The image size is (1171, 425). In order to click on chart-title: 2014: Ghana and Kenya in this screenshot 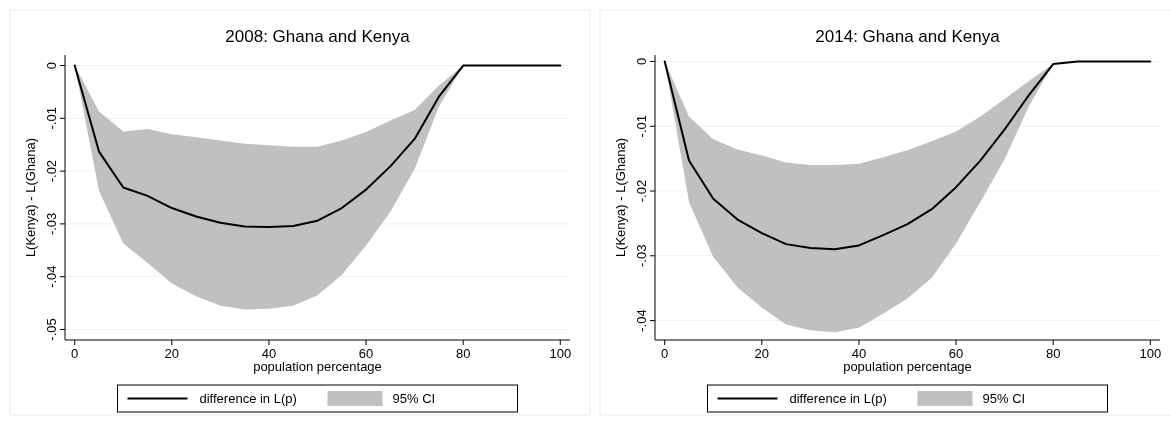, I will do `click(908, 36)`.